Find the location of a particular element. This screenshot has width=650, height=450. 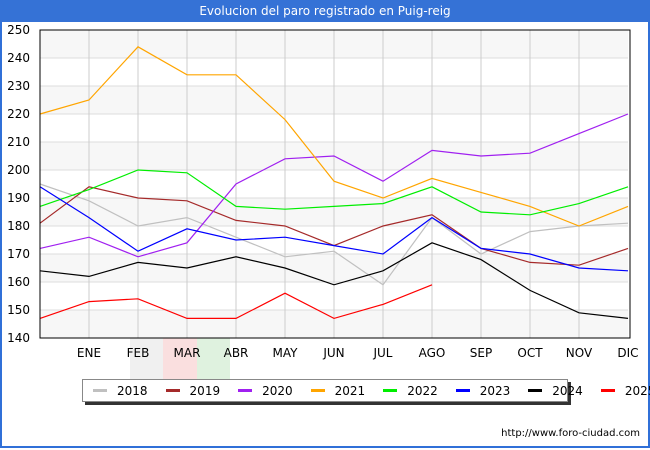

x-tick-label: NOV is located at coordinates (579, 353).